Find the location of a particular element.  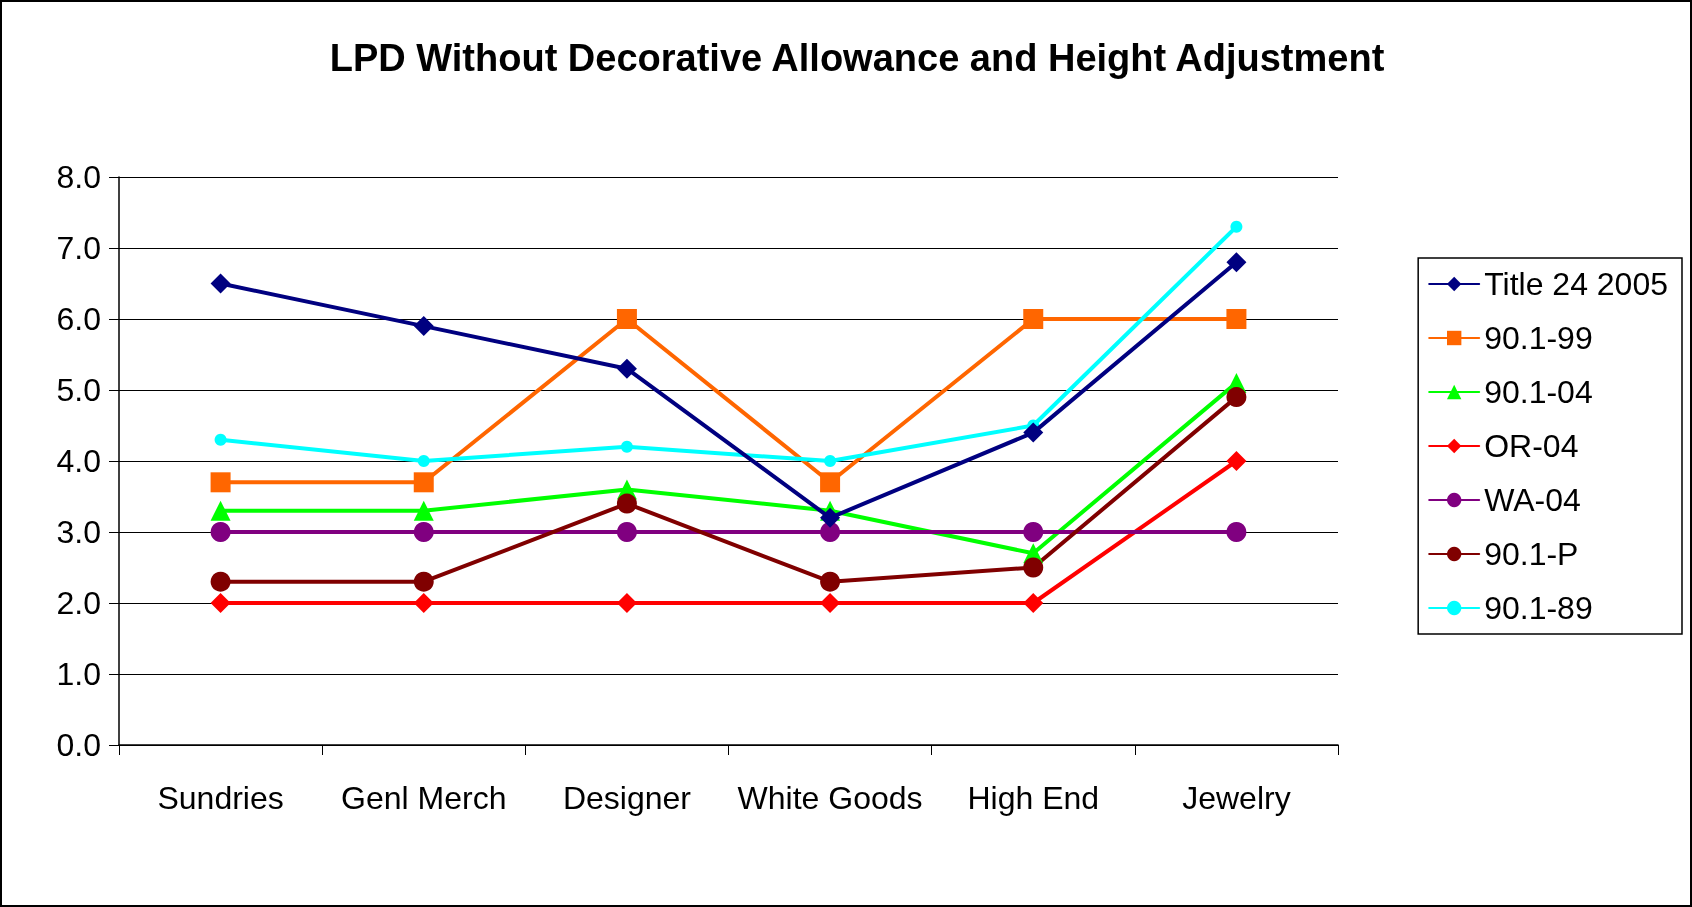

x-tick-label: Genl Merch is located at coordinates (424, 798).